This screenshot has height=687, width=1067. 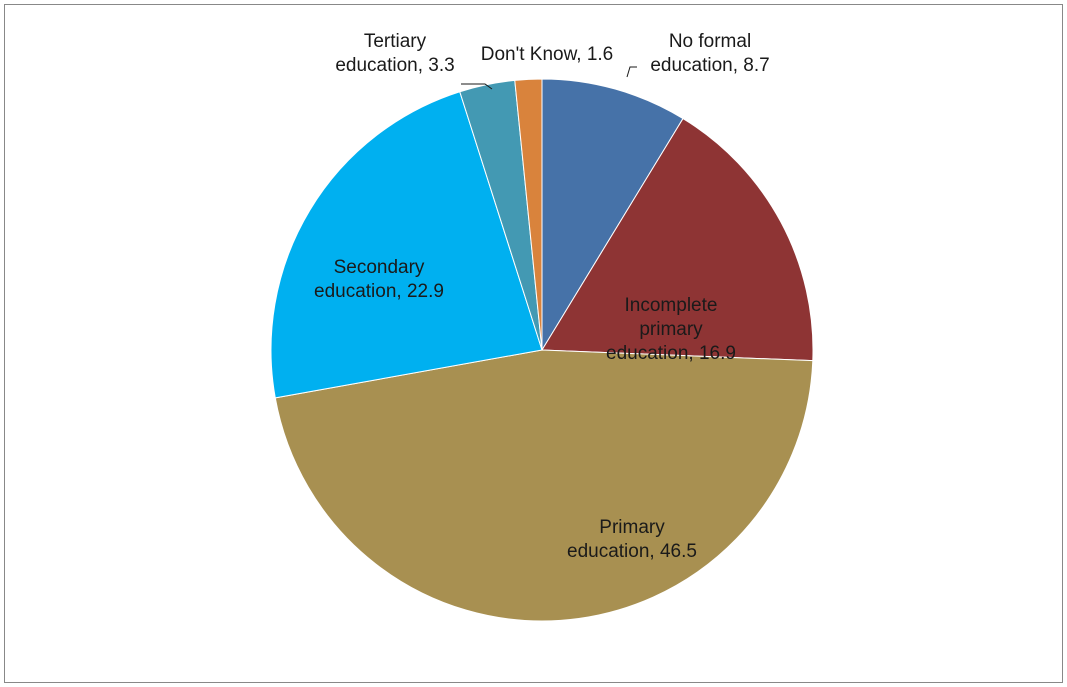 I want to click on data-label-primary-education: Primary education, 46.5, so click(x=632, y=539).